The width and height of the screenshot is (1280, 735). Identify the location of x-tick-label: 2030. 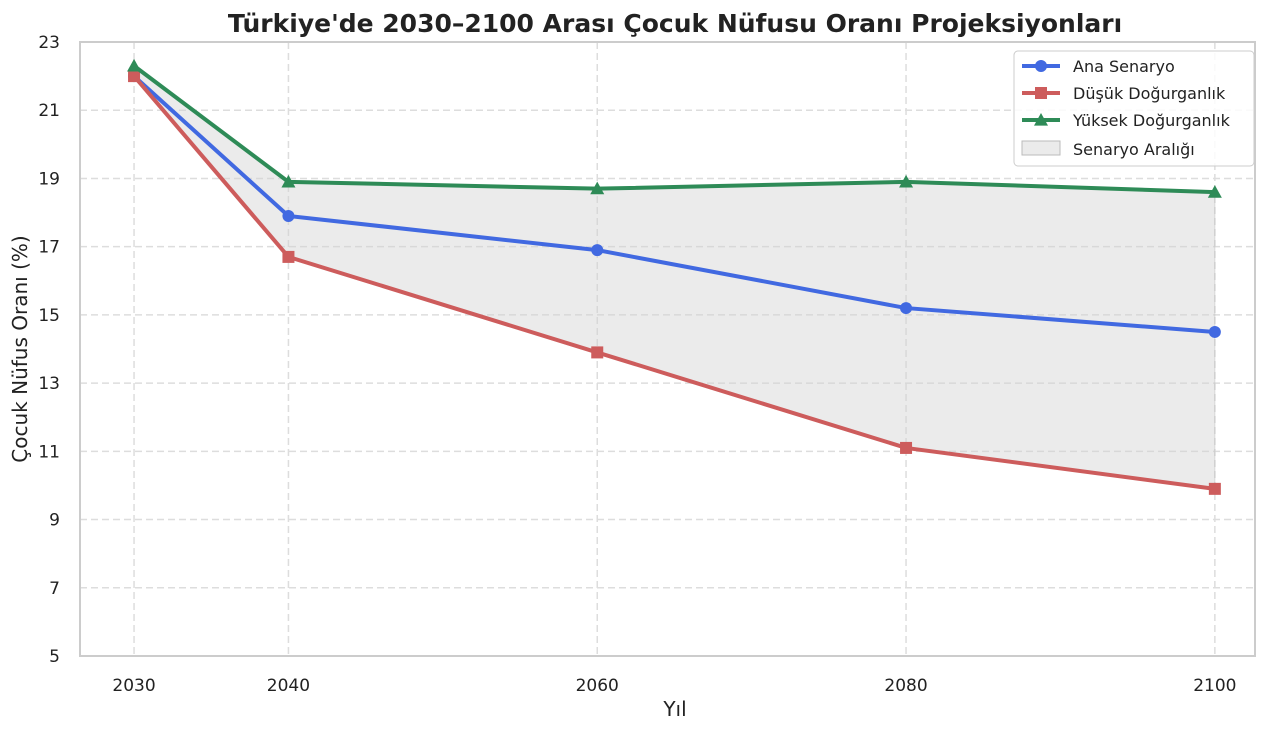
(133, 686).